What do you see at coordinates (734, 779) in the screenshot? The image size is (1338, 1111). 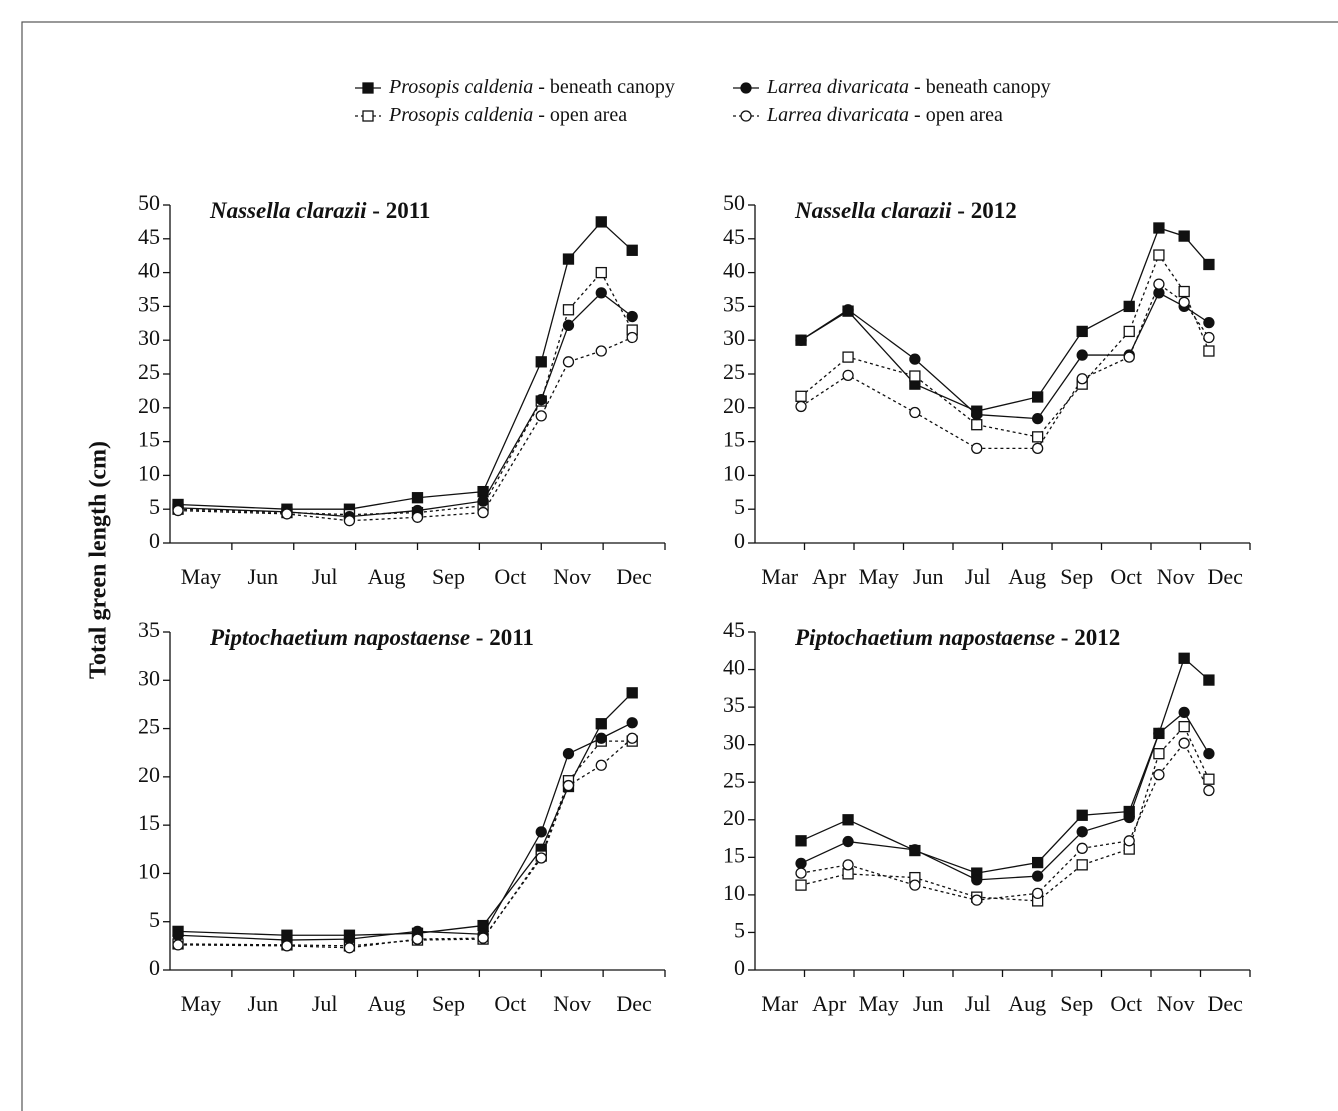 I see `y-tick-label: 25` at bounding box center [734, 779].